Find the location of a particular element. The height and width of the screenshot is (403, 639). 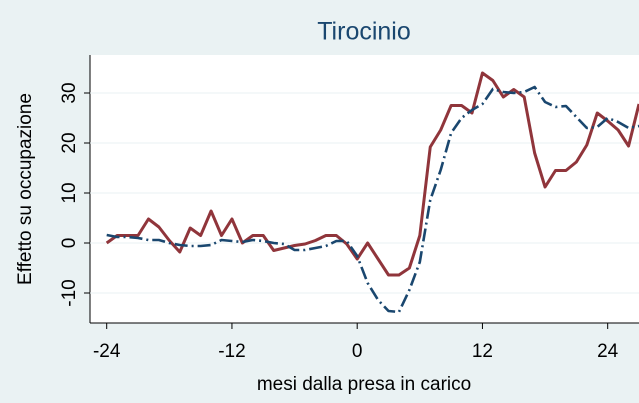

x-tick-label: 12 is located at coordinates (482, 351).